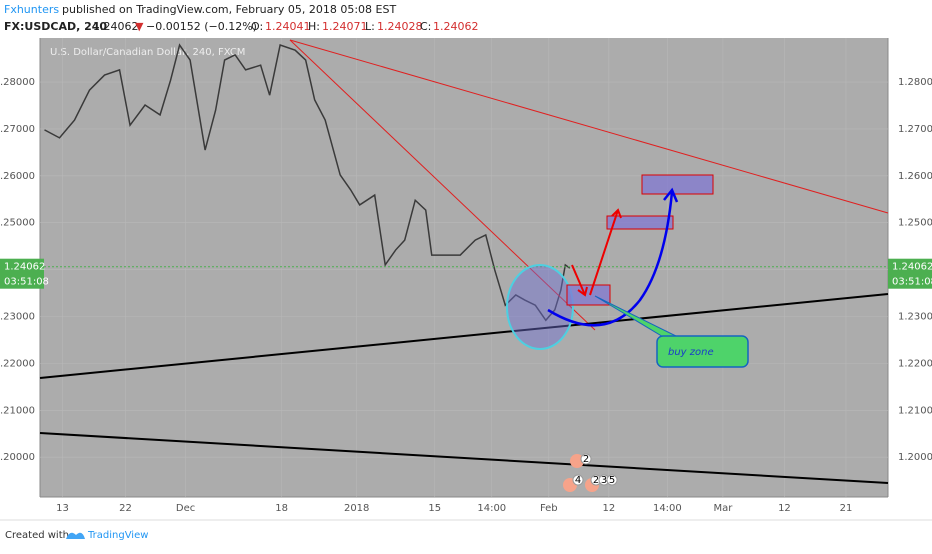 This screenshot has height=554, width=932. I want to click on event-count: 3, so click(604, 480).